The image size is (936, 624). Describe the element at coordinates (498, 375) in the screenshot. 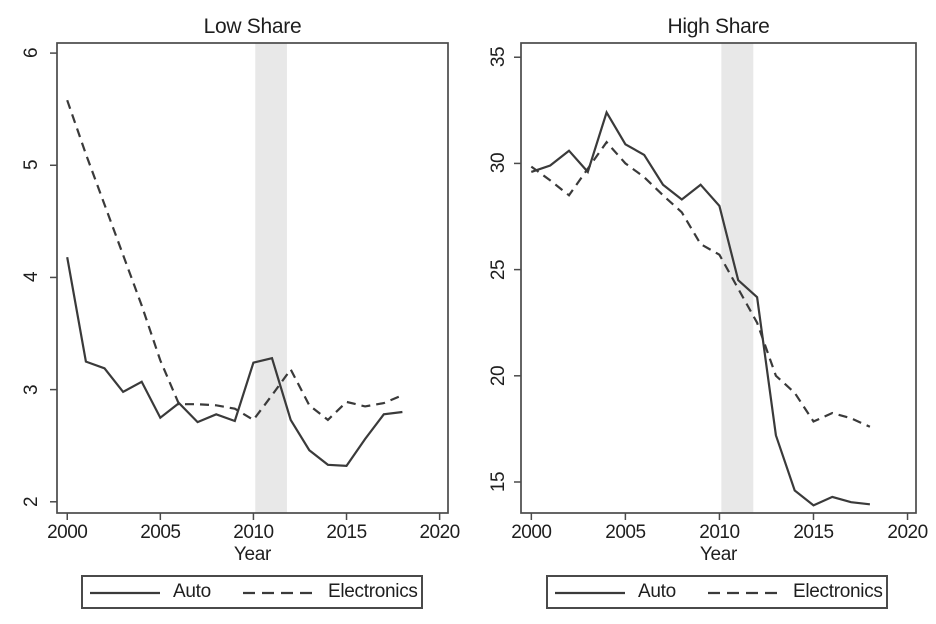

I see `y-tick-label: 20` at that location.